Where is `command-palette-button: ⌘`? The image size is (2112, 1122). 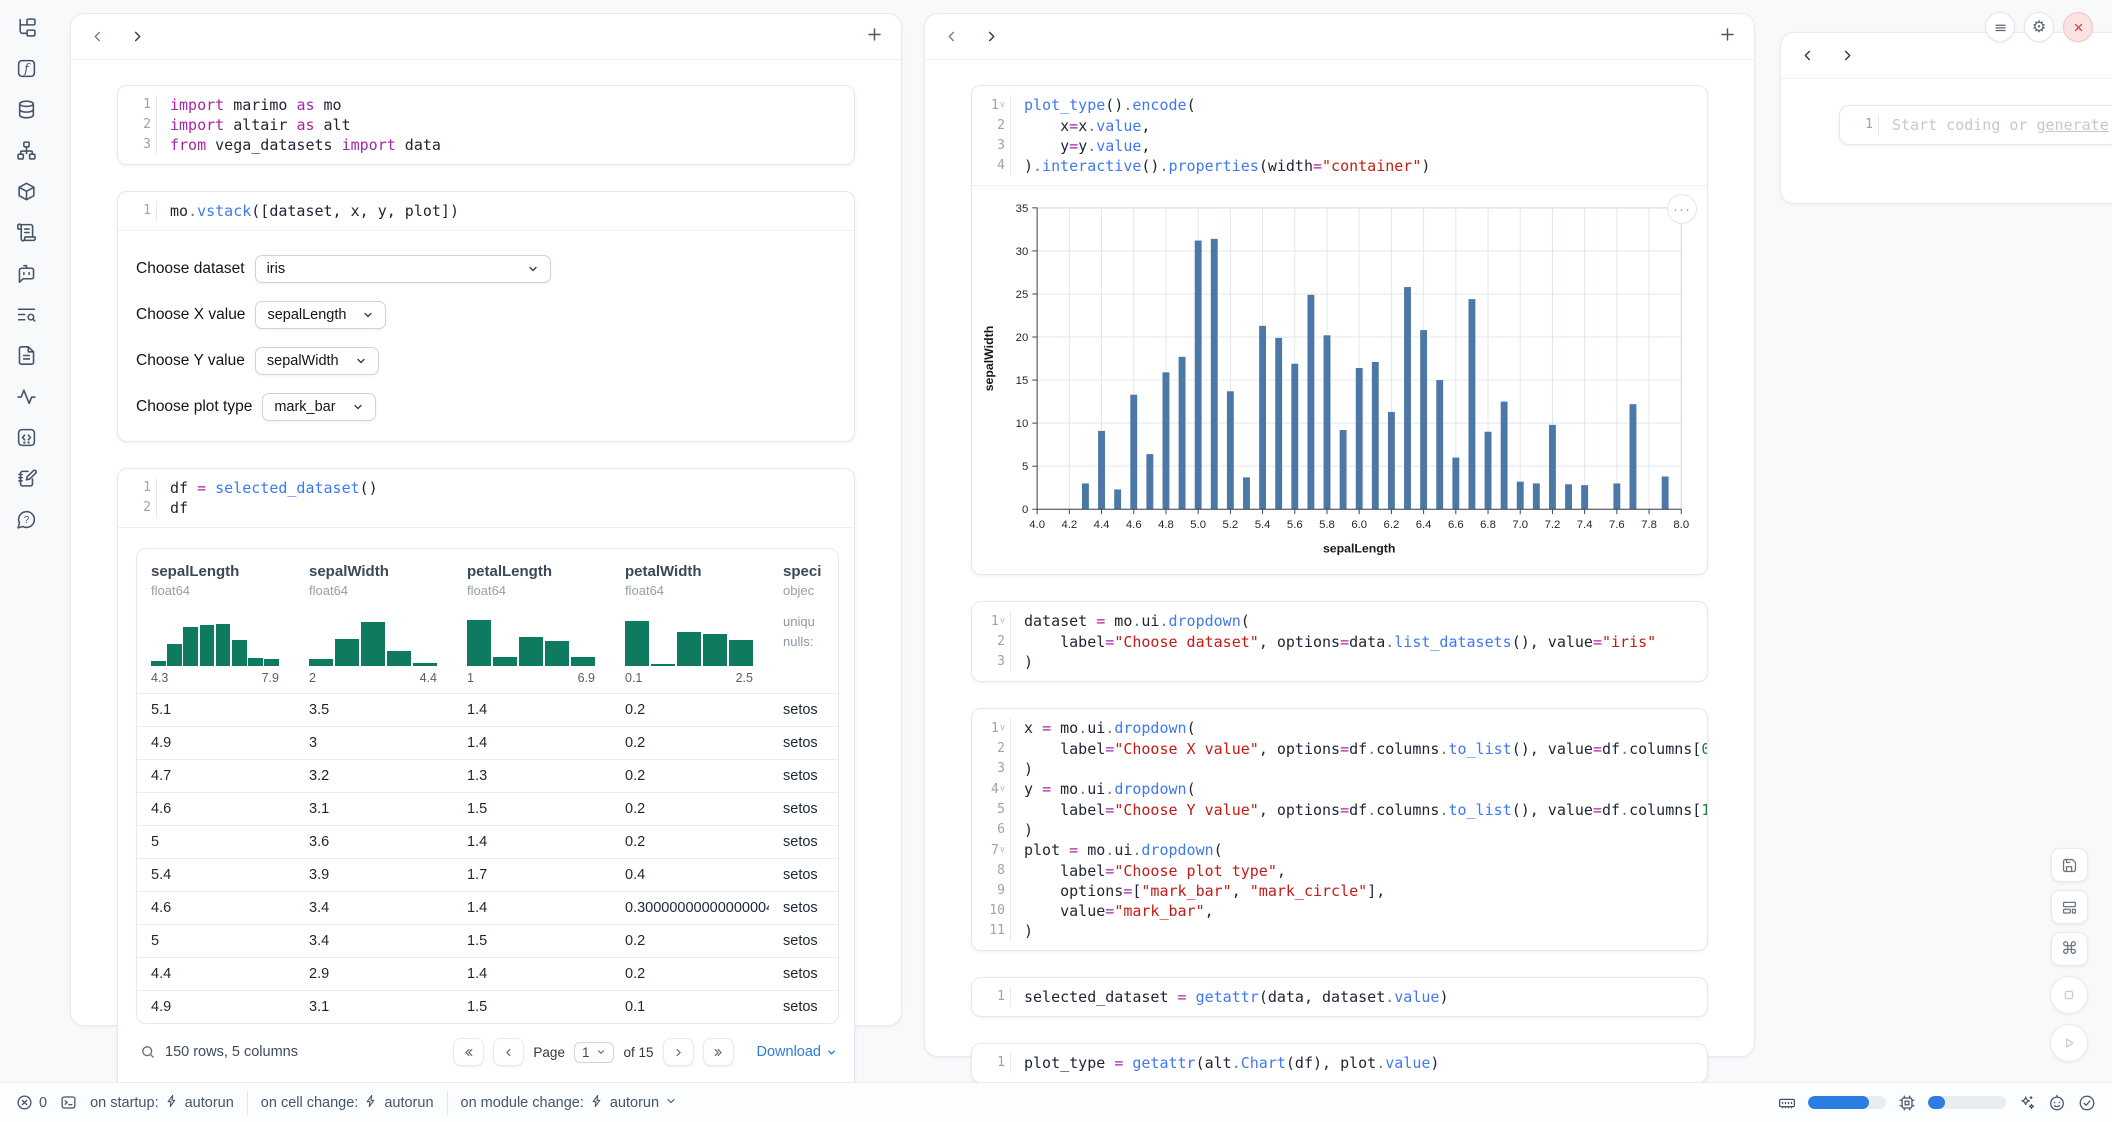 command-palette-button: ⌘ is located at coordinates (2069, 949).